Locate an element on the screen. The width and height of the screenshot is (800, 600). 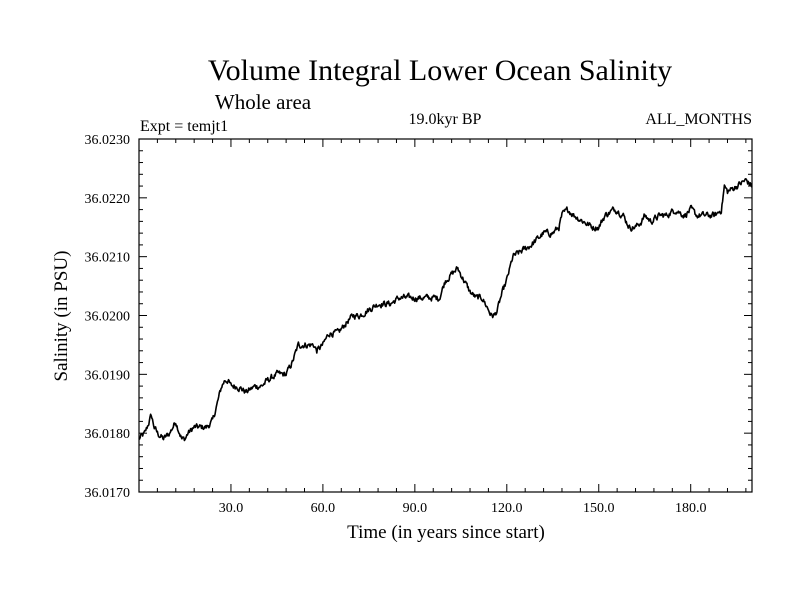
y-tick-label: 36.0170 is located at coordinates (108, 493).